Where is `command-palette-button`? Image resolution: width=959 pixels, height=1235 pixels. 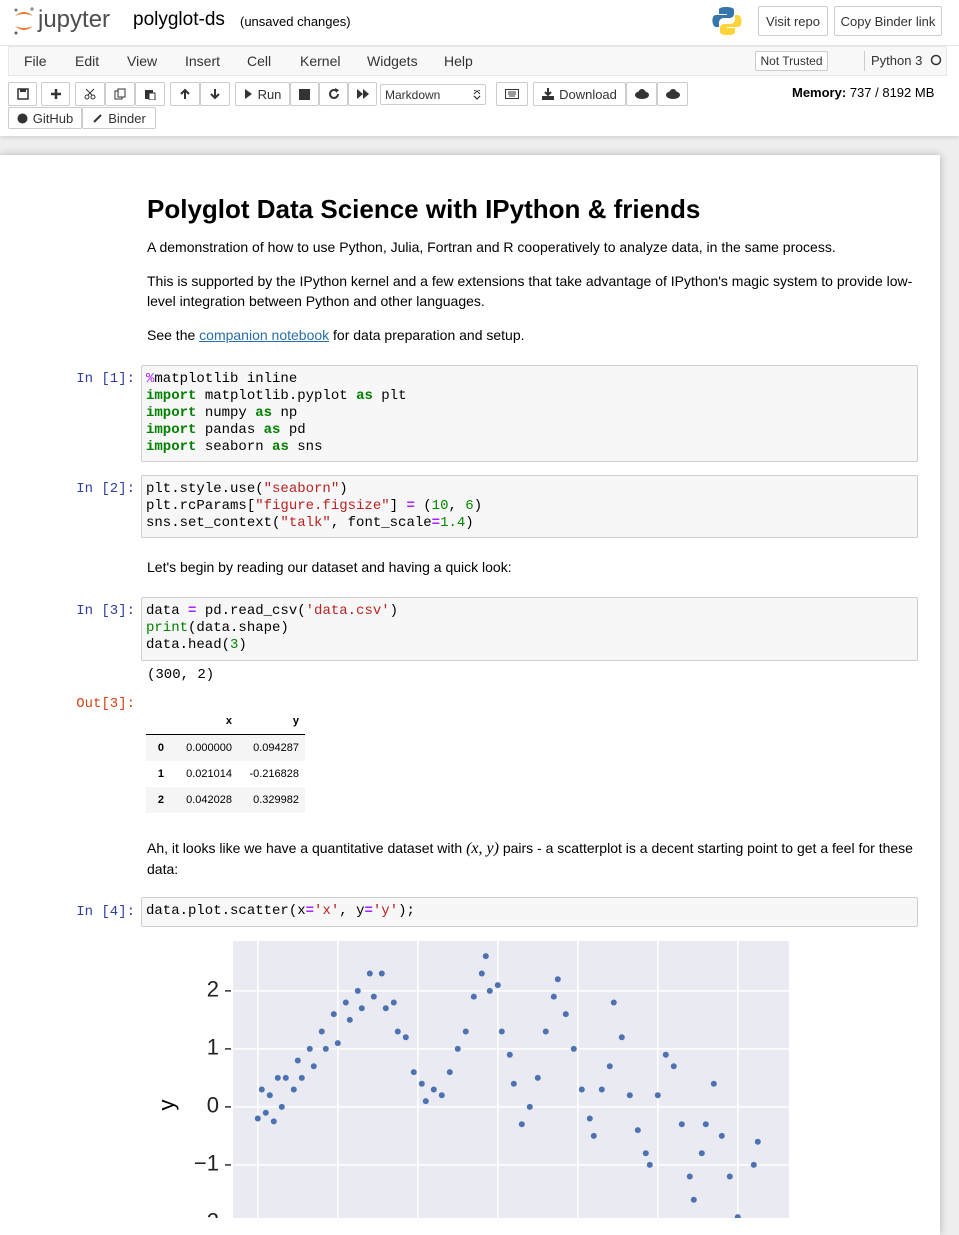 command-palette-button is located at coordinates (512, 94).